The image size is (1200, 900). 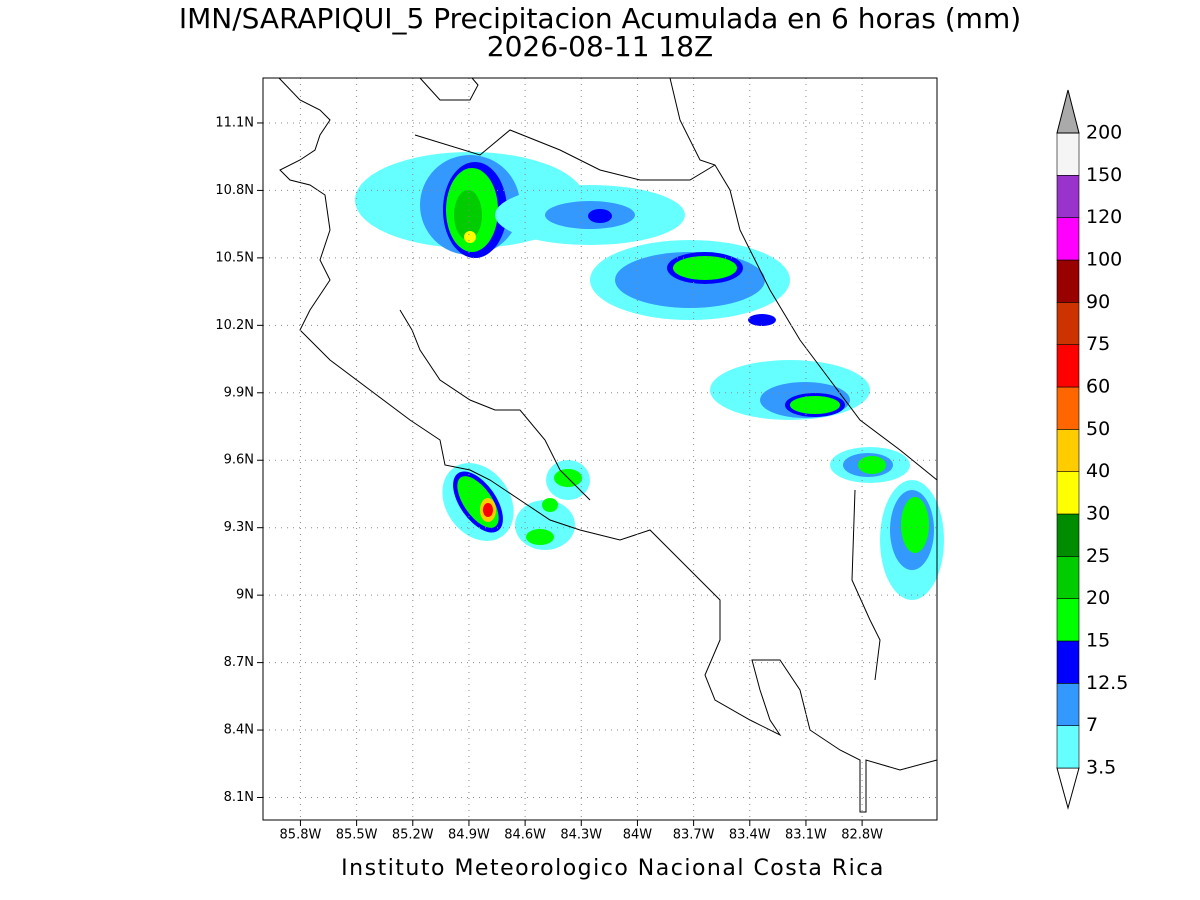 I want to click on x-tick-label: 84.9W, so click(x=469, y=835).